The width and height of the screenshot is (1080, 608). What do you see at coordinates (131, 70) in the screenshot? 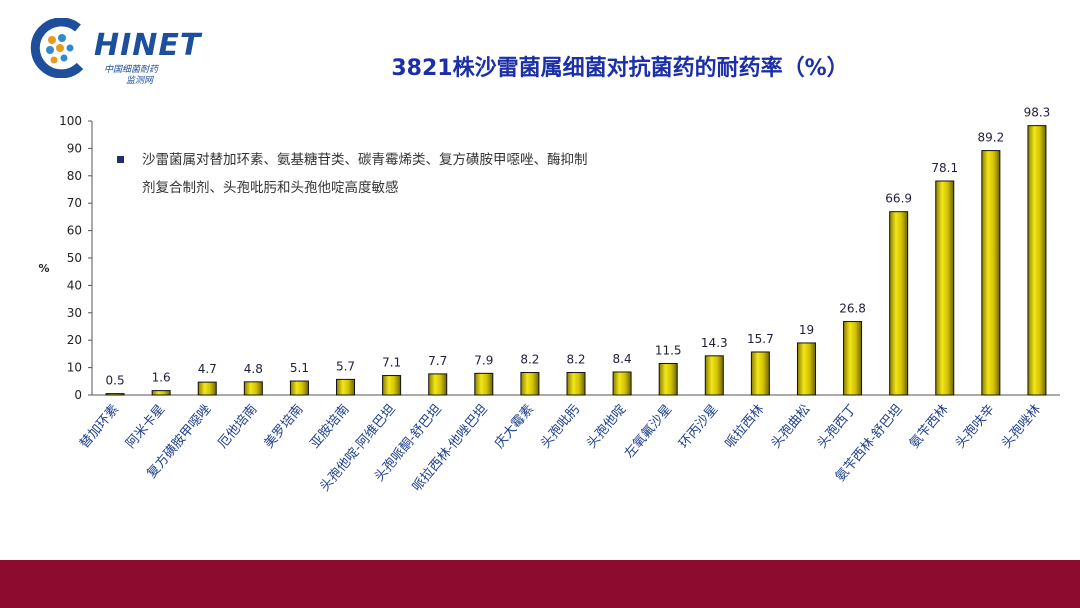
I see `logo-subtitle-line1: 中国细菌耐药` at bounding box center [131, 70].